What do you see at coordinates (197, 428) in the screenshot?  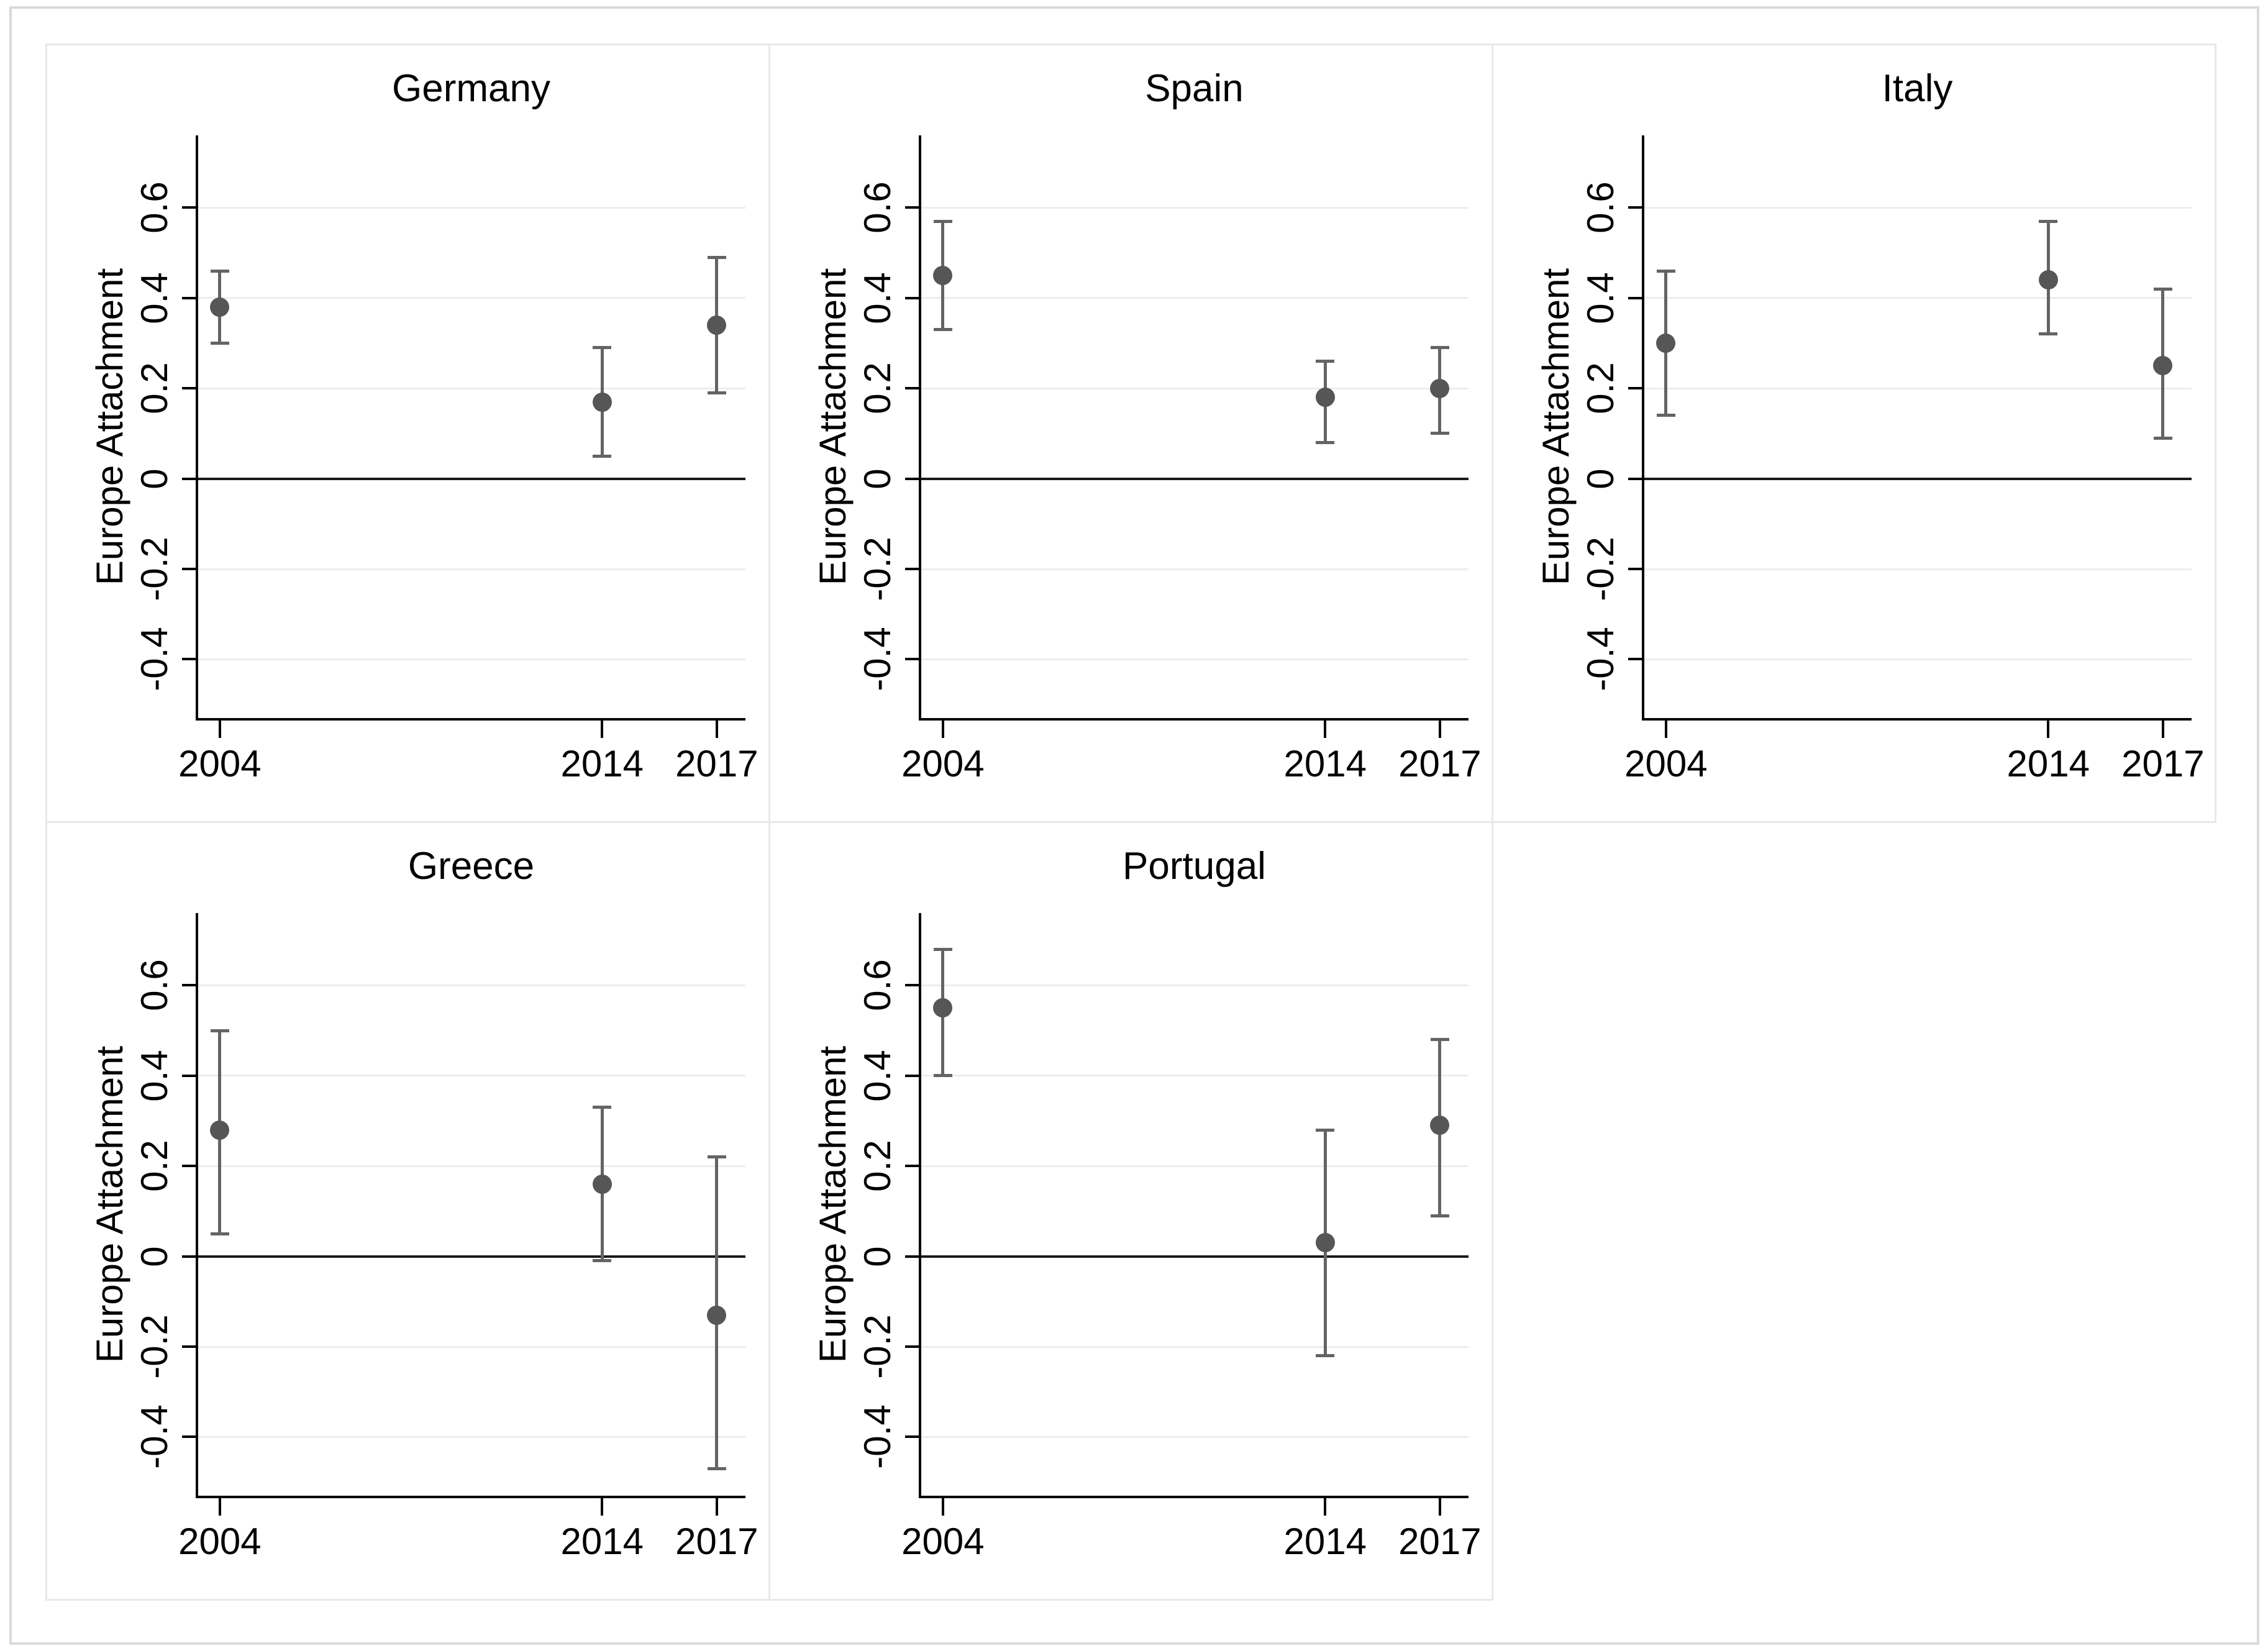 I see `y-axis-line` at bounding box center [197, 428].